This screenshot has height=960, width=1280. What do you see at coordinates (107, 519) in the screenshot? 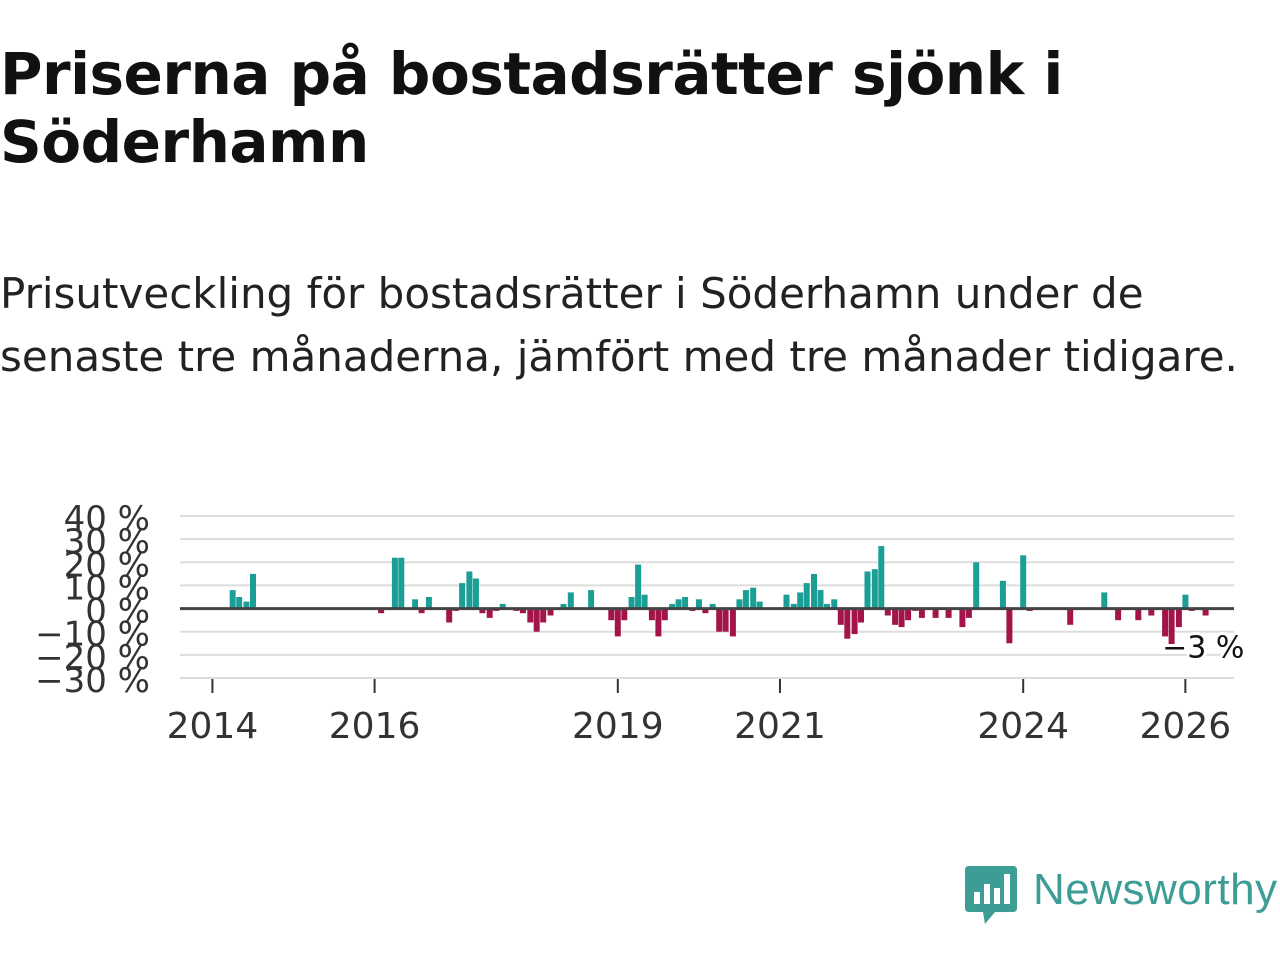
I see `y-tick-label: 40 %` at bounding box center [107, 519].